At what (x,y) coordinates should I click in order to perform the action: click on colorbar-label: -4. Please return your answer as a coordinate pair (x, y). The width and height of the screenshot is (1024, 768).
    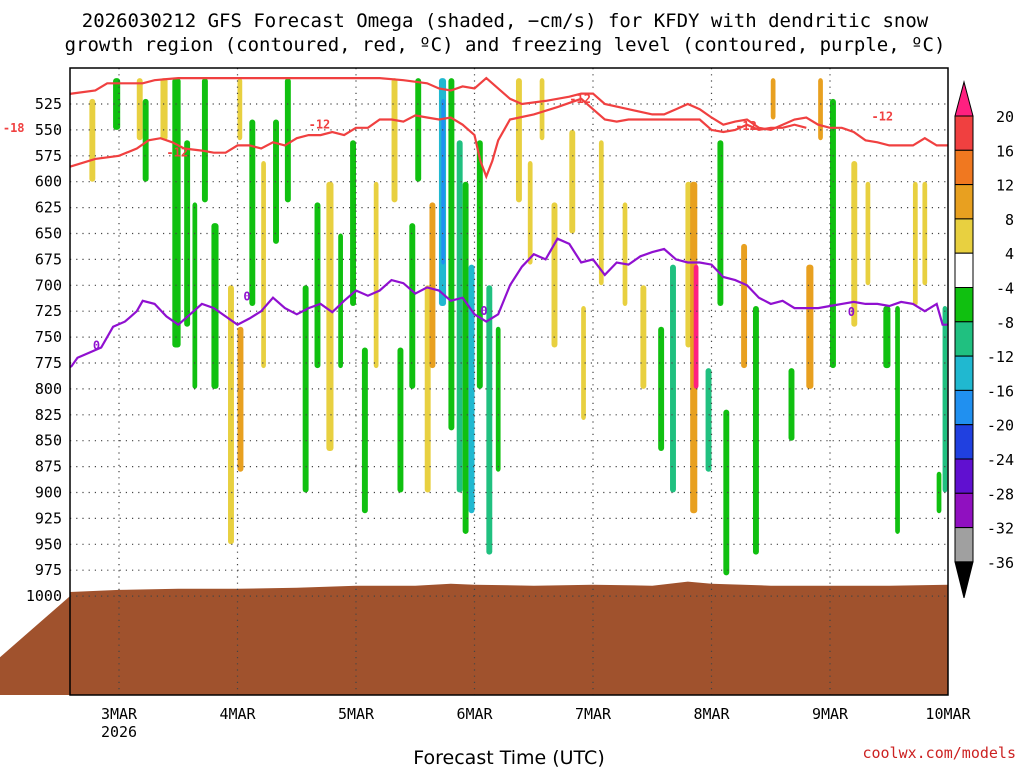
    Looking at the image, I should click on (1005, 289).